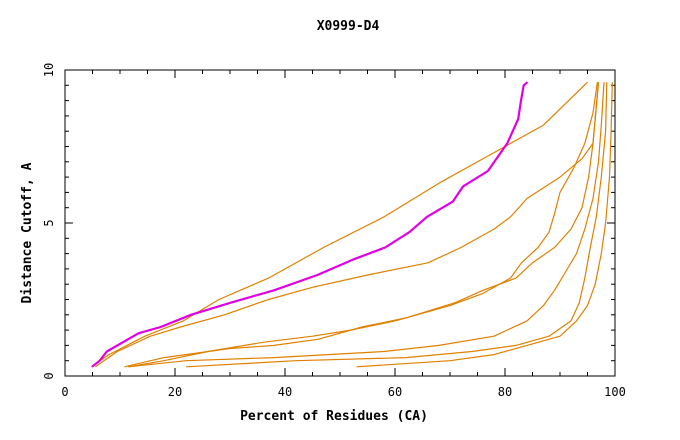  I want to click on y-tick-label: 10, so click(49, 70).